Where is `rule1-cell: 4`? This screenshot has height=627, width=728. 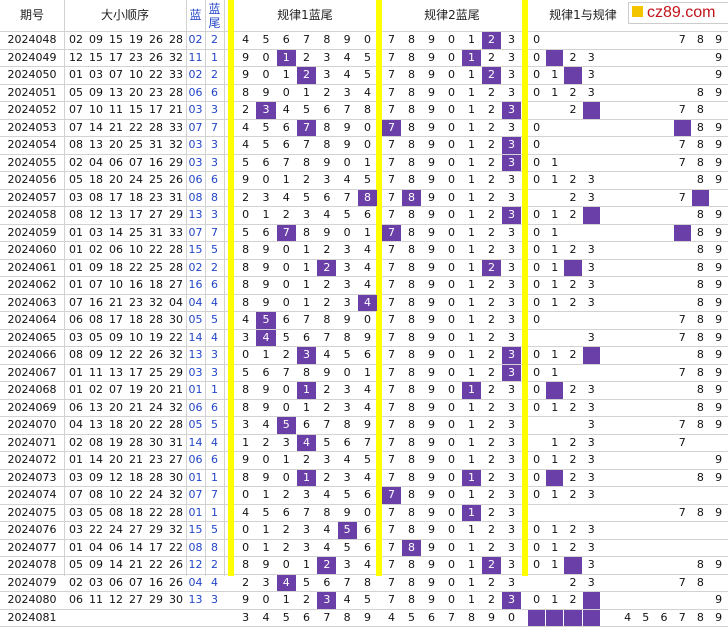 rule1-cell: 4 is located at coordinates (347, 599).